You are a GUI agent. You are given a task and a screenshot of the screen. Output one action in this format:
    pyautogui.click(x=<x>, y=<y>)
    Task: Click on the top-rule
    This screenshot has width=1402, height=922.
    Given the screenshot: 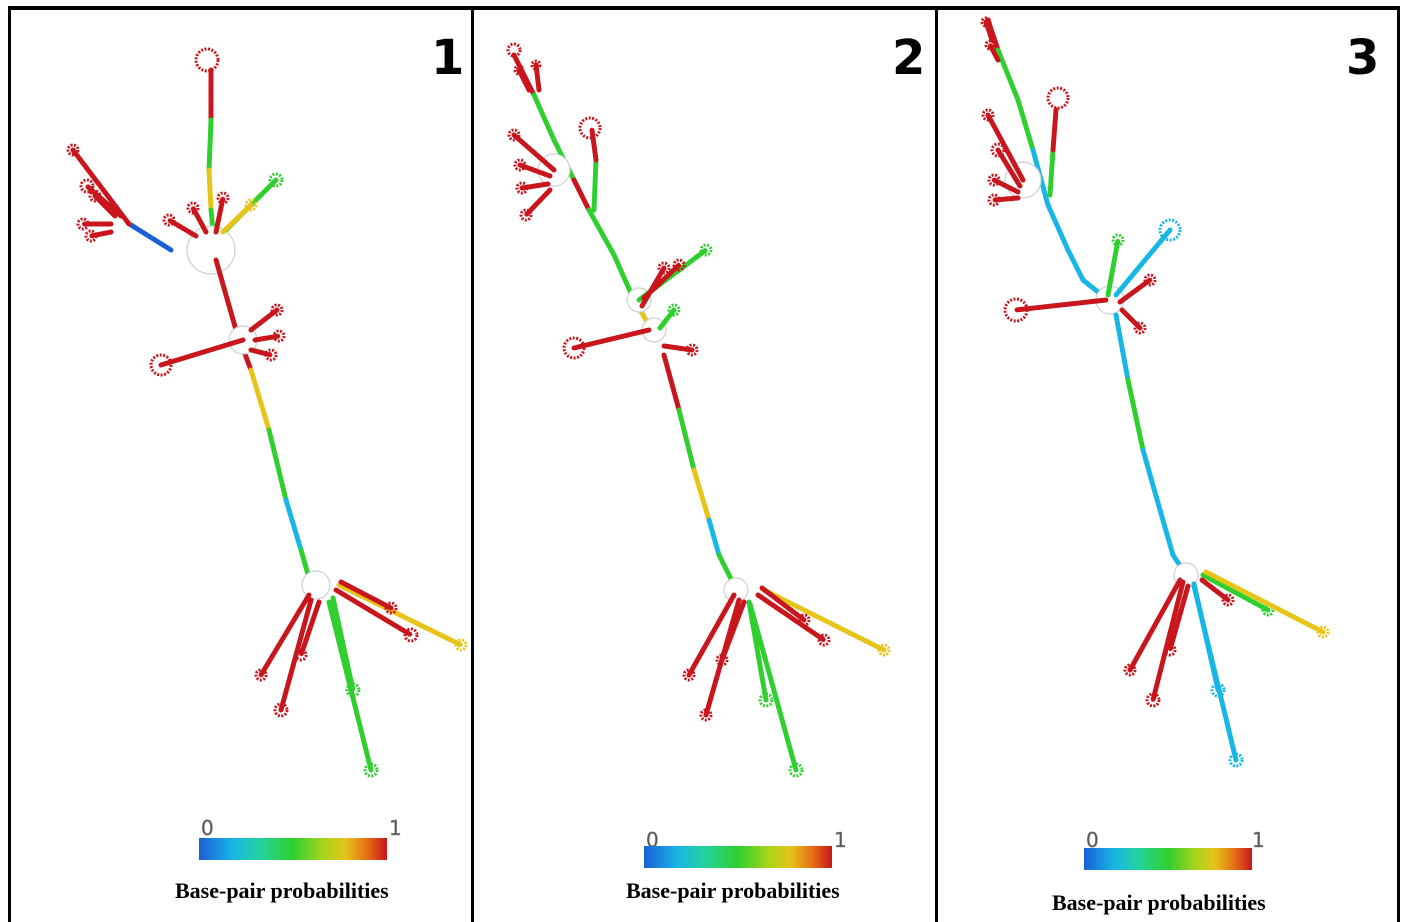 What is the action you would take?
    pyautogui.click(x=704, y=8)
    